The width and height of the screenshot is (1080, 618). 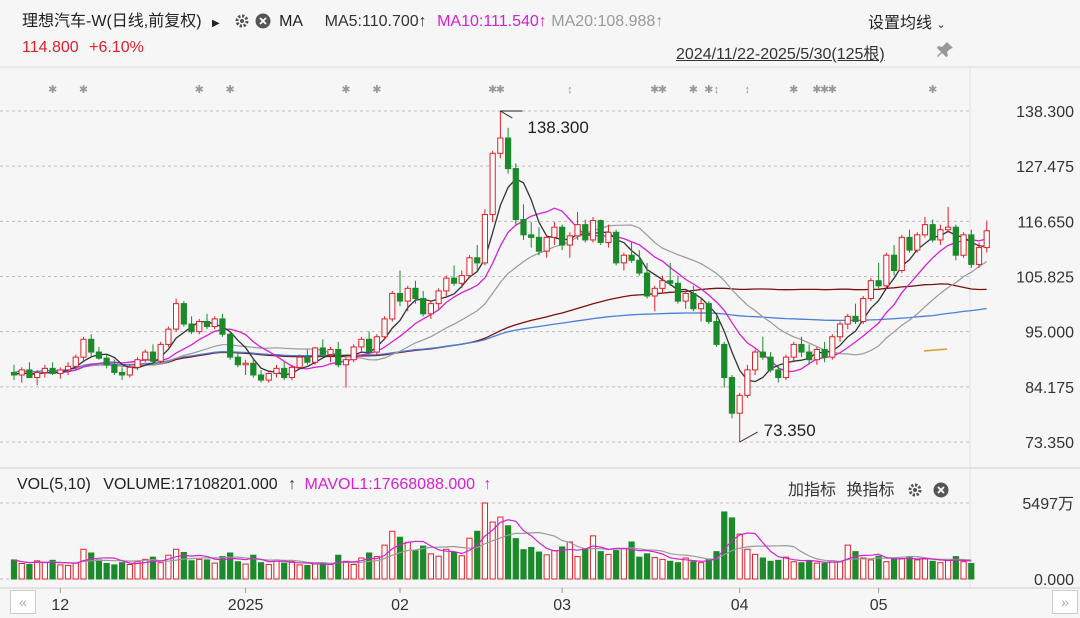 I want to click on add-indicator-button: 加指标, so click(x=812, y=490).